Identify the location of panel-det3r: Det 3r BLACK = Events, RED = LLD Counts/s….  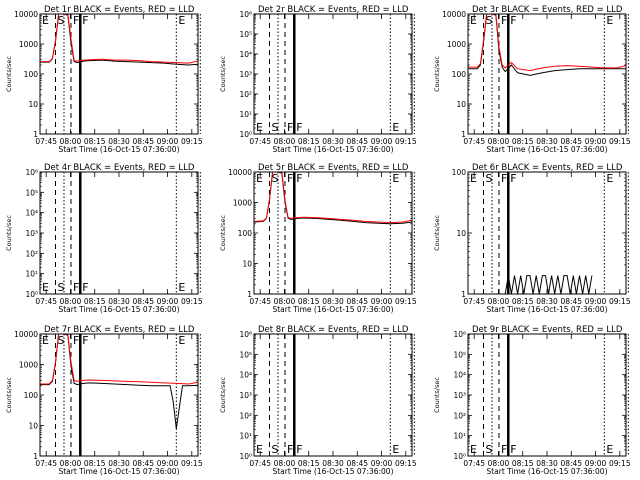
(532, 79).